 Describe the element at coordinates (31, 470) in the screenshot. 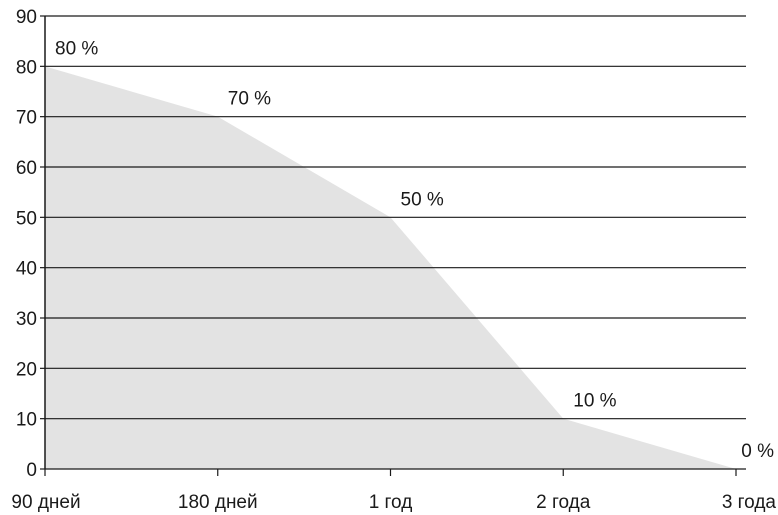

I see `y-tick-label: 0` at that location.